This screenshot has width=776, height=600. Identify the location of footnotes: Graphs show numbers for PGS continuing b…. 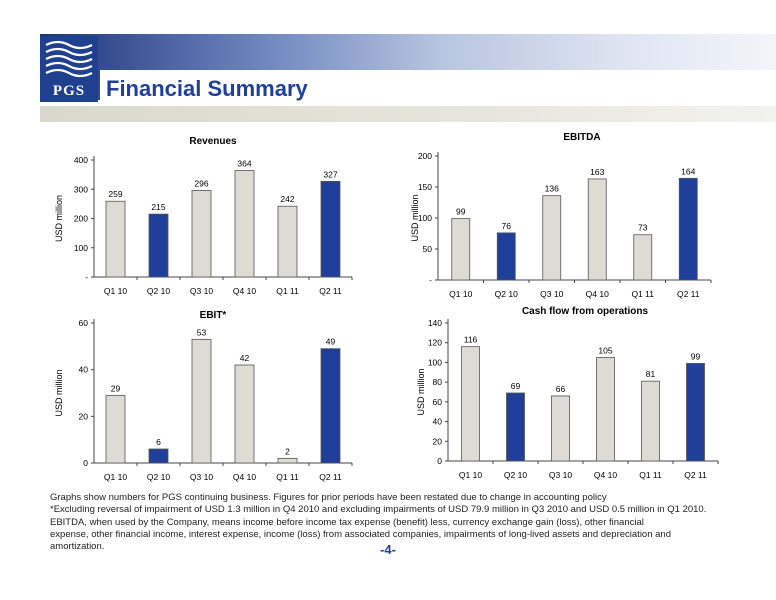
(395, 522).